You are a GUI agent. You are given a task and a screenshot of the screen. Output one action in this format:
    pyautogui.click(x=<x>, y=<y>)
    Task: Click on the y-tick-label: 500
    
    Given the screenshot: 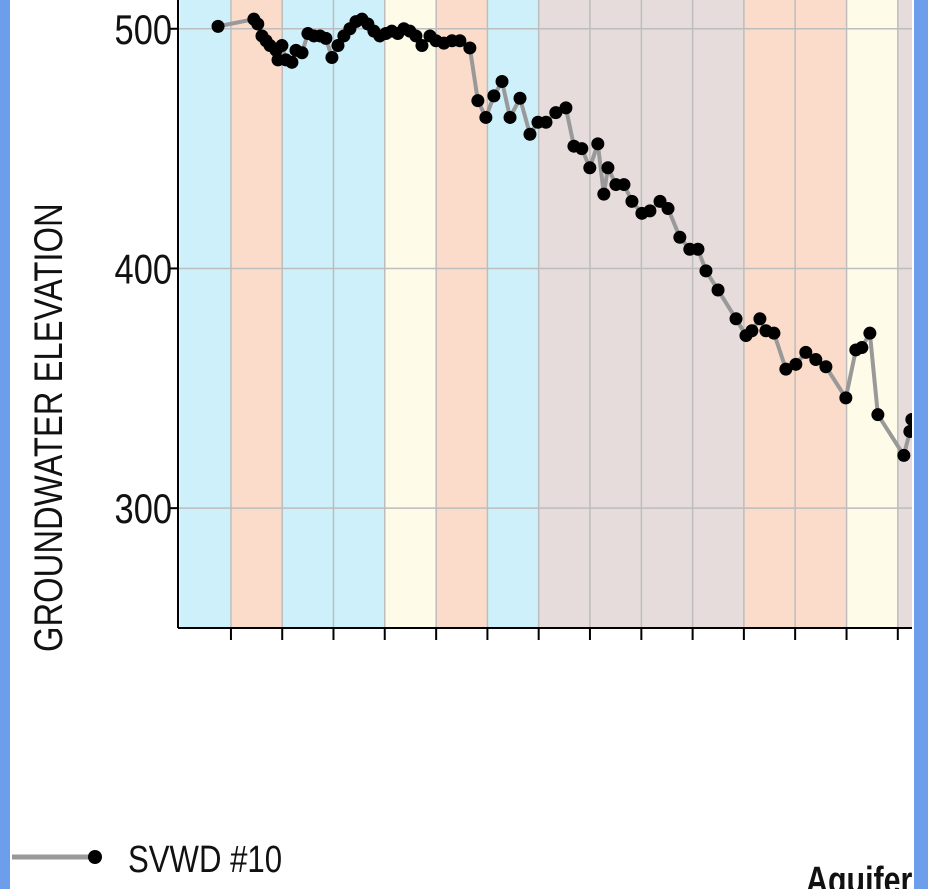 What is the action you would take?
    pyautogui.click(x=143, y=30)
    